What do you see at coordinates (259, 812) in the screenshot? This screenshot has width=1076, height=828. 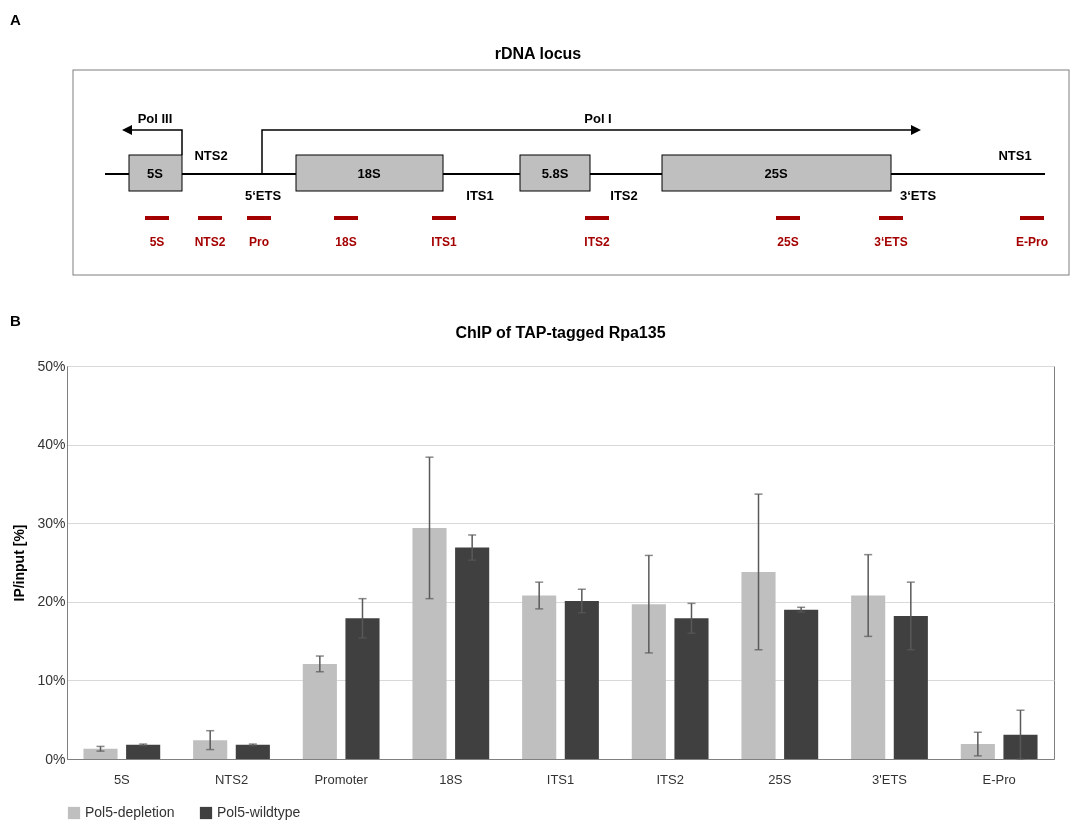 I see `legend-label: Pol5-wildtype` at bounding box center [259, 812].